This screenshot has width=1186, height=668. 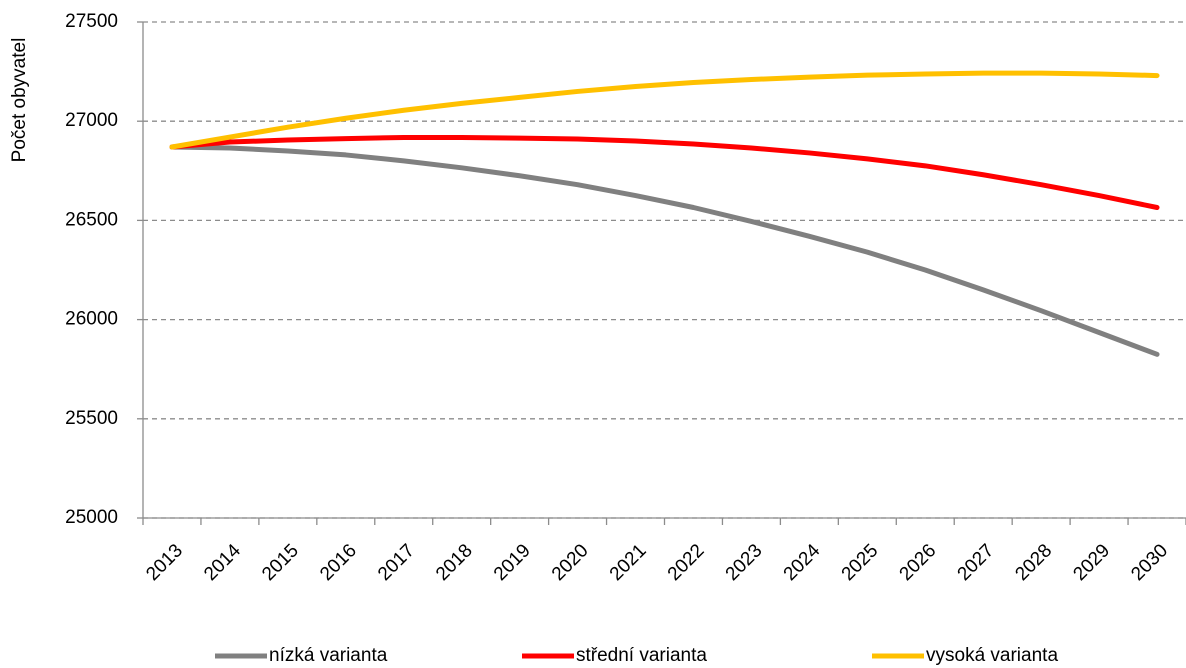 I want to click on x-tick-label: 2014, so click(x=222, y=562).